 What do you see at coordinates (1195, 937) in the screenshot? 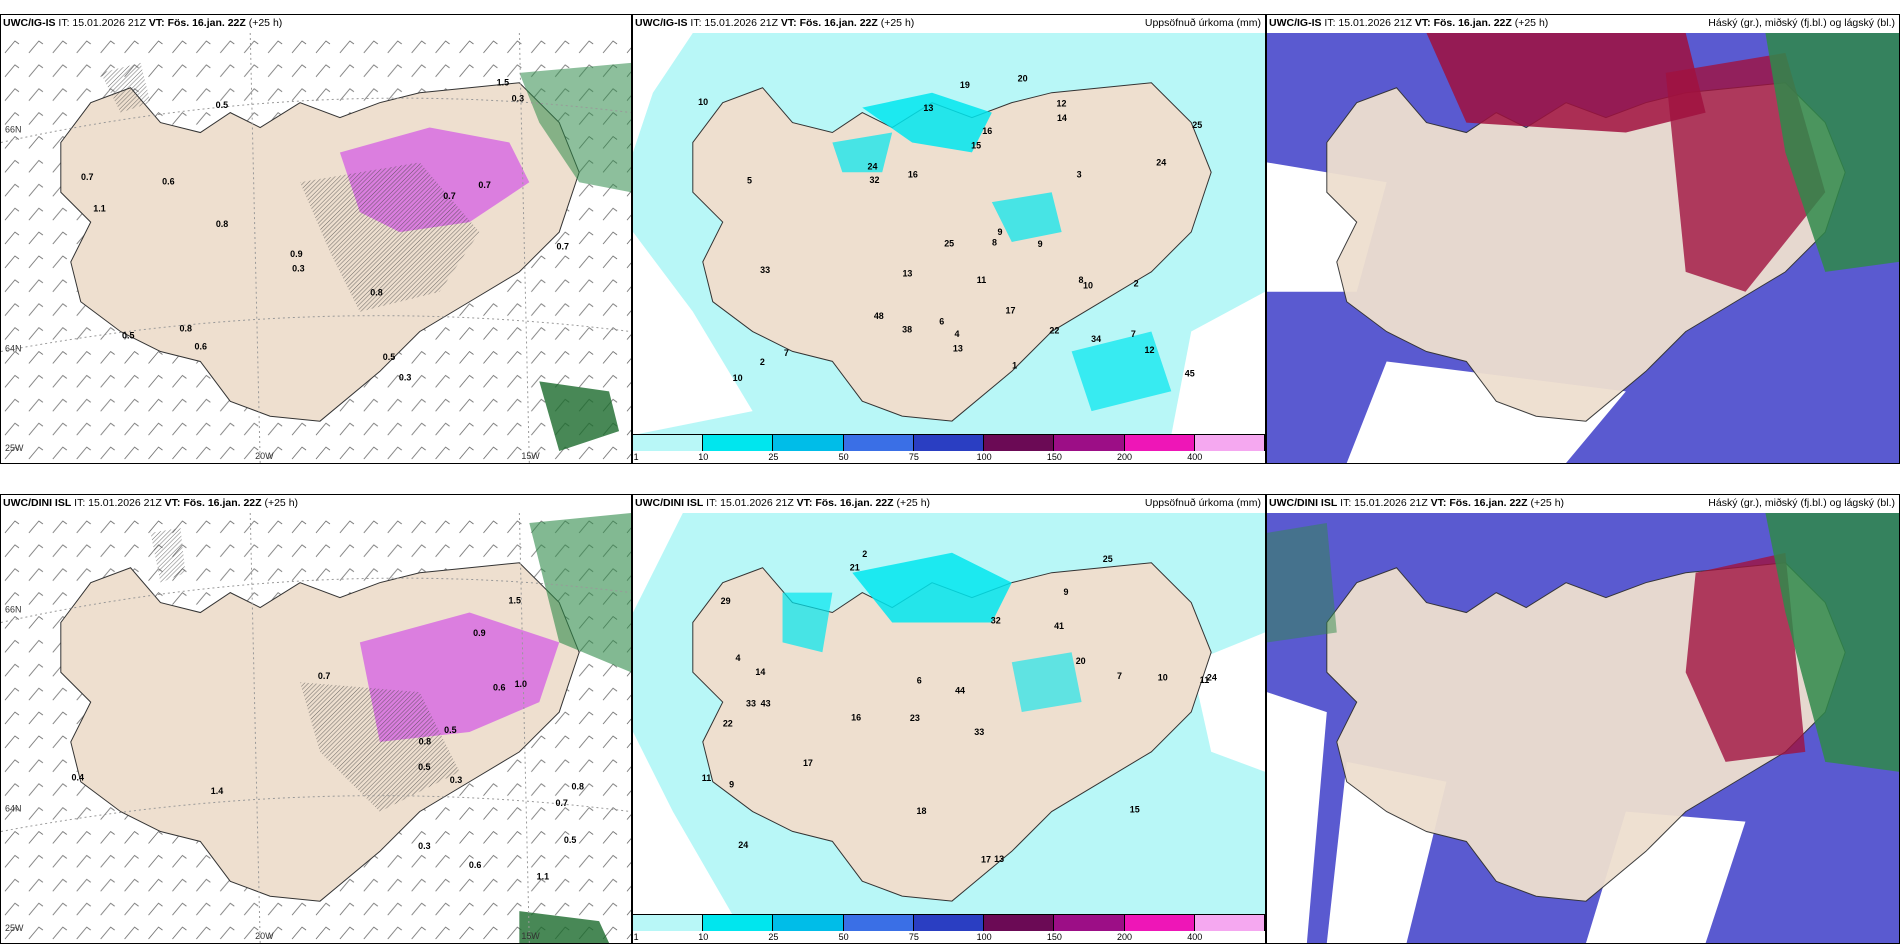
I see `legend-tick: 400` at bounding box center [1195, 937].